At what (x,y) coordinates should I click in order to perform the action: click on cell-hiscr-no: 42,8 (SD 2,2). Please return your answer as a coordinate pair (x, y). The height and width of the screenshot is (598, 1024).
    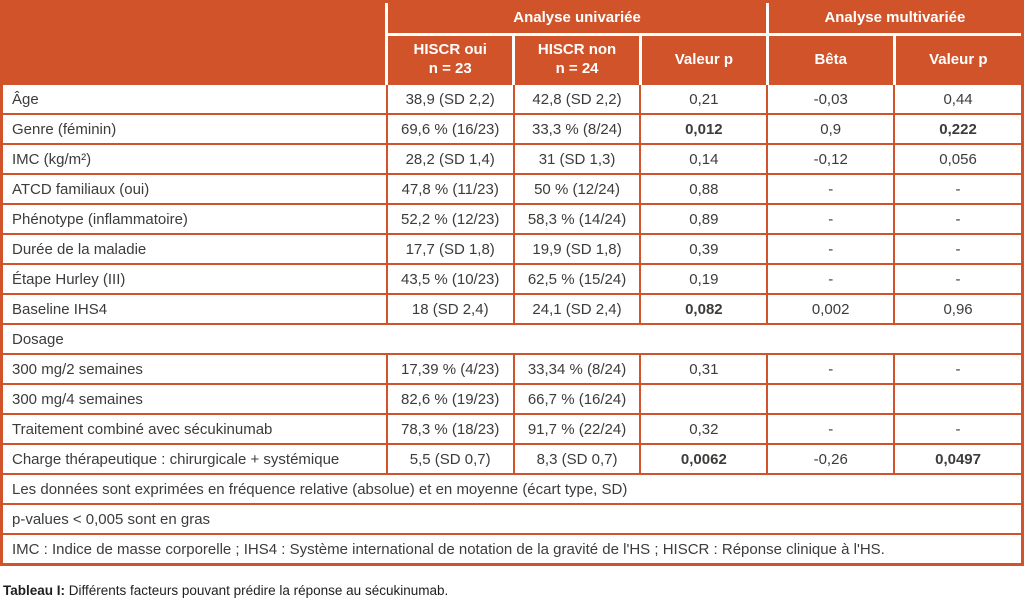
    Looking at the image, I should click on (576, 98).